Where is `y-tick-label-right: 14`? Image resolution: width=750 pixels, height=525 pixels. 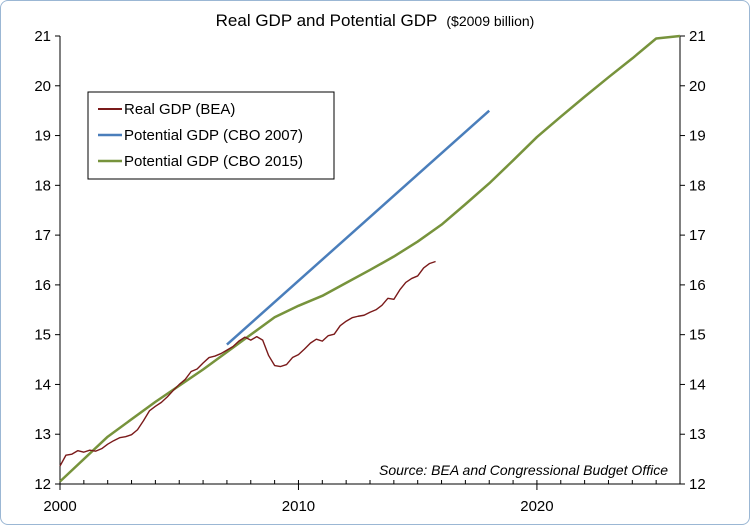
y-tick-label-right: 14 is located at coordinates (697, 384).